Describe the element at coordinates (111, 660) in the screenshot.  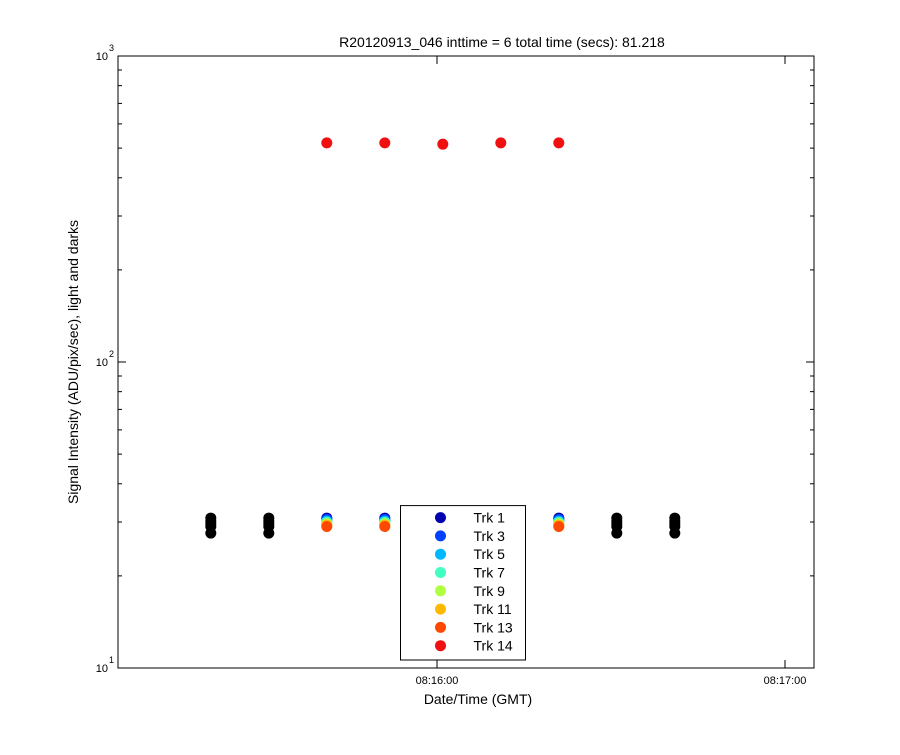
I see `y-tick-exponent: 1` at that location.